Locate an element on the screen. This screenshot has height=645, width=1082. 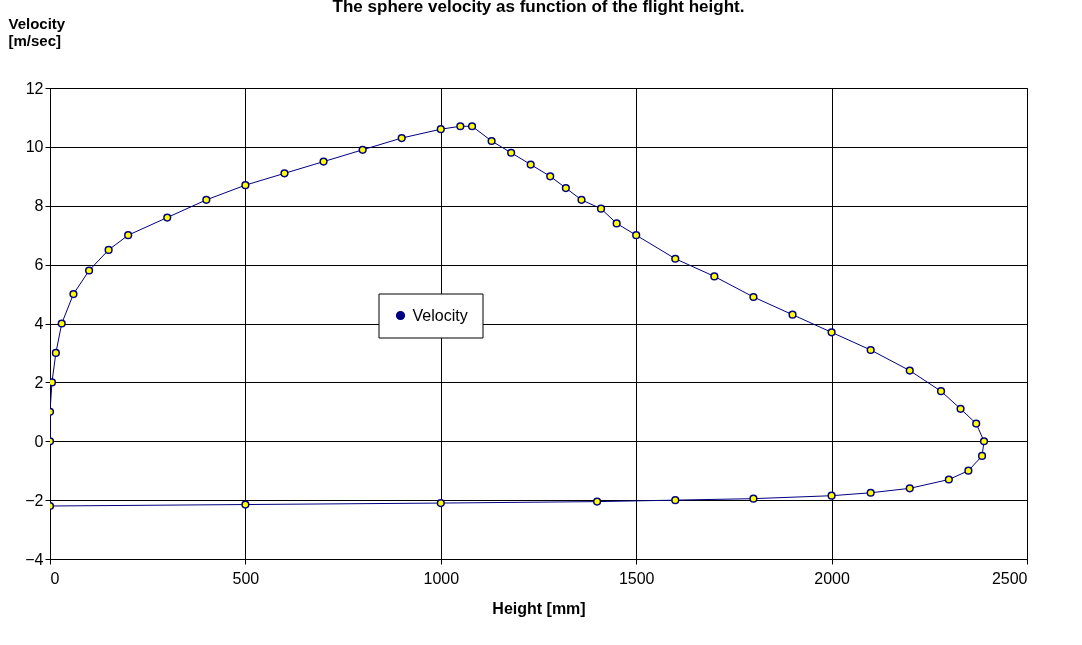
x-tick-label: 1500 is located at coordinates (636, 578).